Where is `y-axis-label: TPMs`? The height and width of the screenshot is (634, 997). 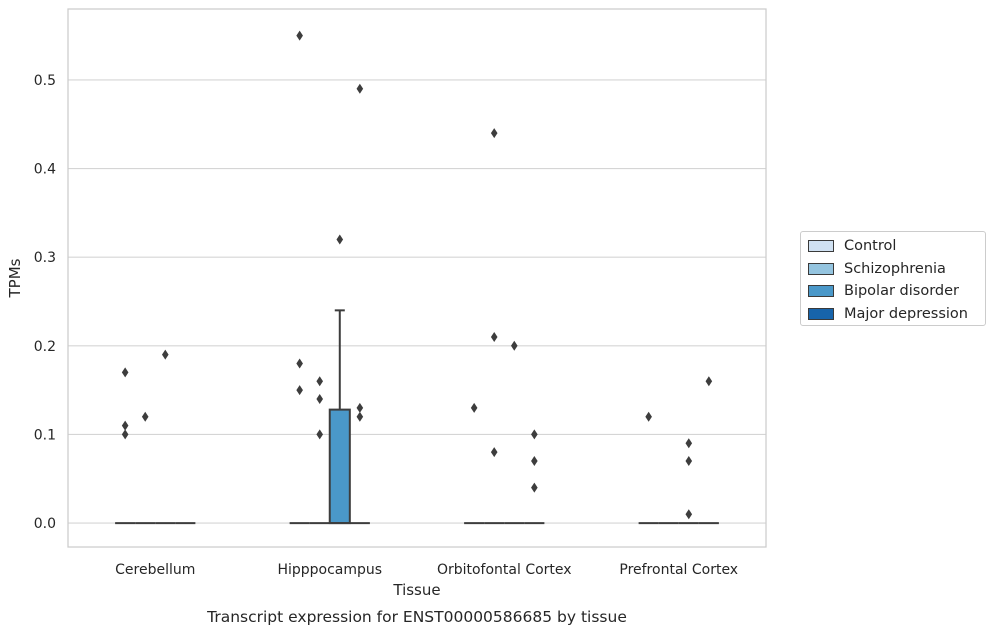 y-axis-label: TPMs is located at coordinates (15, 278).